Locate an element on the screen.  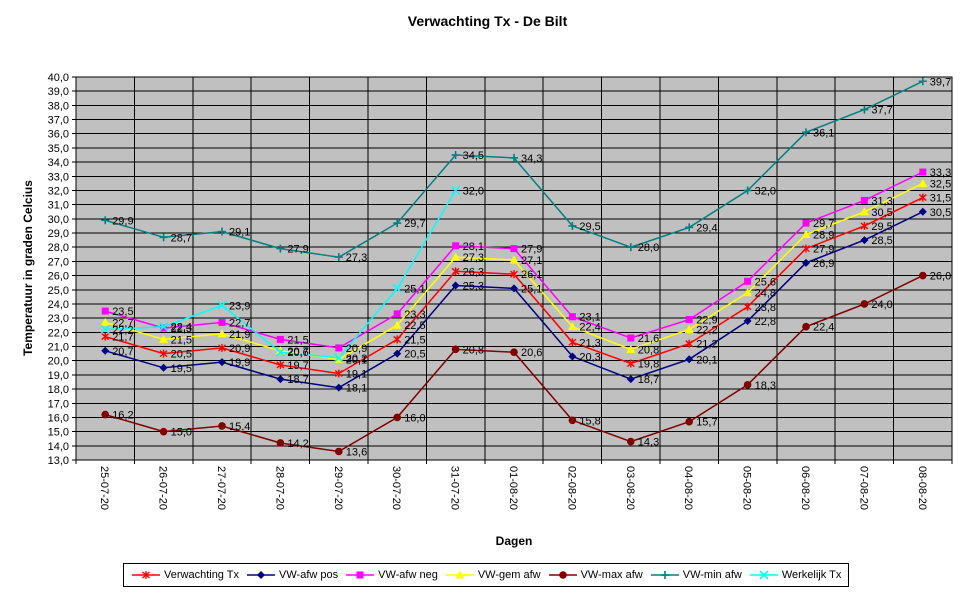
legend-label: VW-min afw is located at coordinates (712, 575).